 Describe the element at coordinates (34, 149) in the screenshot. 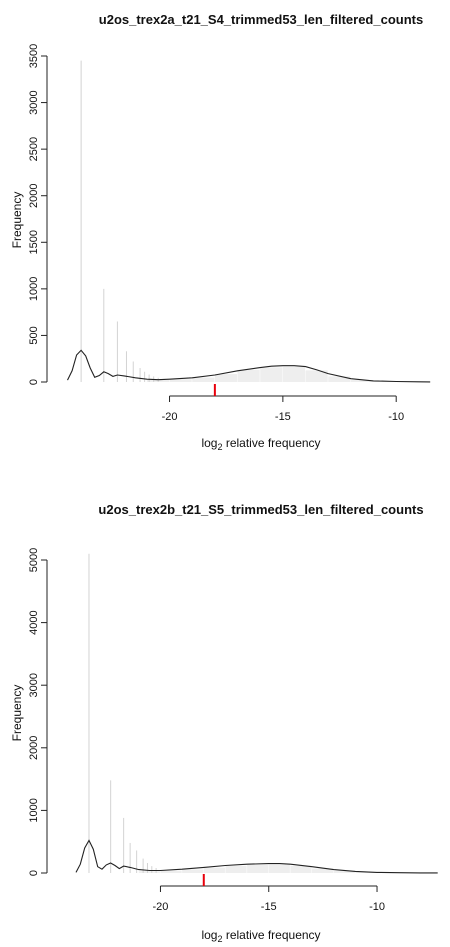

I see `y-tick-label: 2500` at that location.